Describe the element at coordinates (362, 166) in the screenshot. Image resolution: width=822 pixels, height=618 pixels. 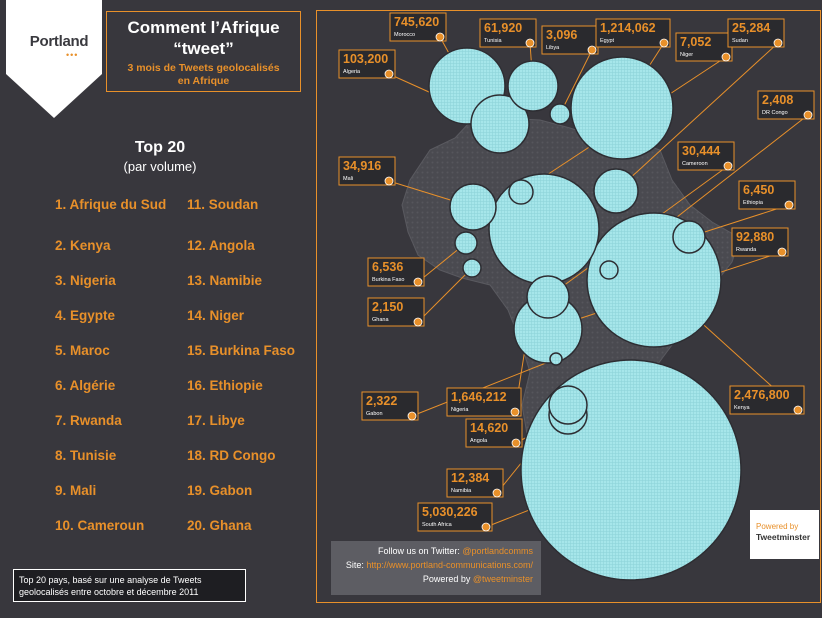
I see `value-label: 34,916` at that location.